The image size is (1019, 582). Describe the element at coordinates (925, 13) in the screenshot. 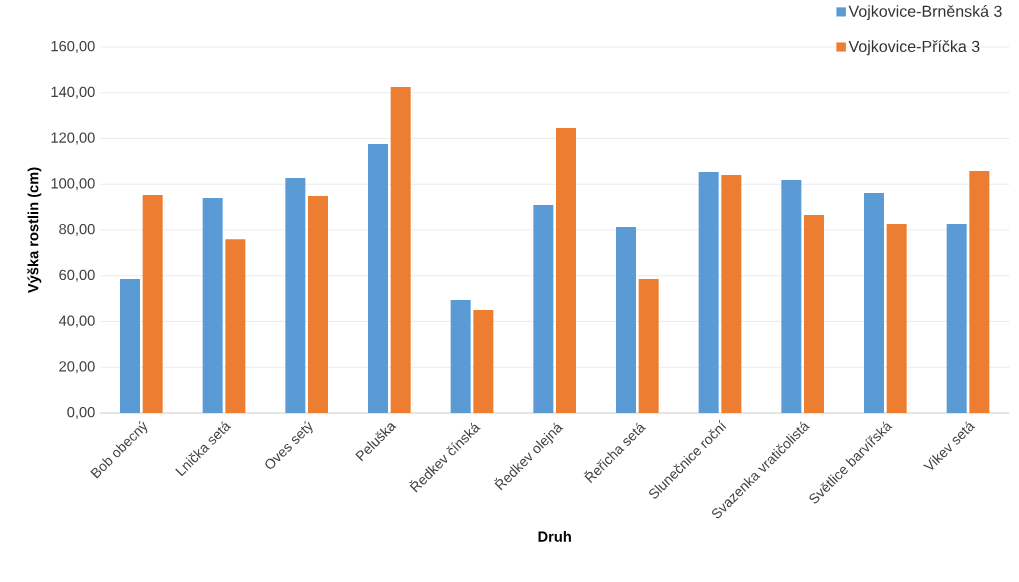

I see `legend-label: Vojkovice-Brněnská 3` at that location.